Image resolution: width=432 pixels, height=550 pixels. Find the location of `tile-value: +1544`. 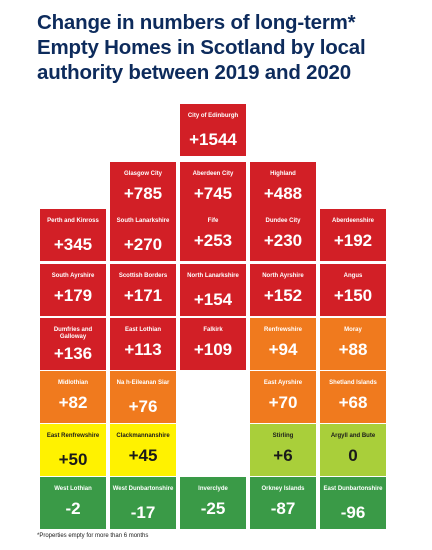

tile-value: +1544 is located at coordinates (213, 139).